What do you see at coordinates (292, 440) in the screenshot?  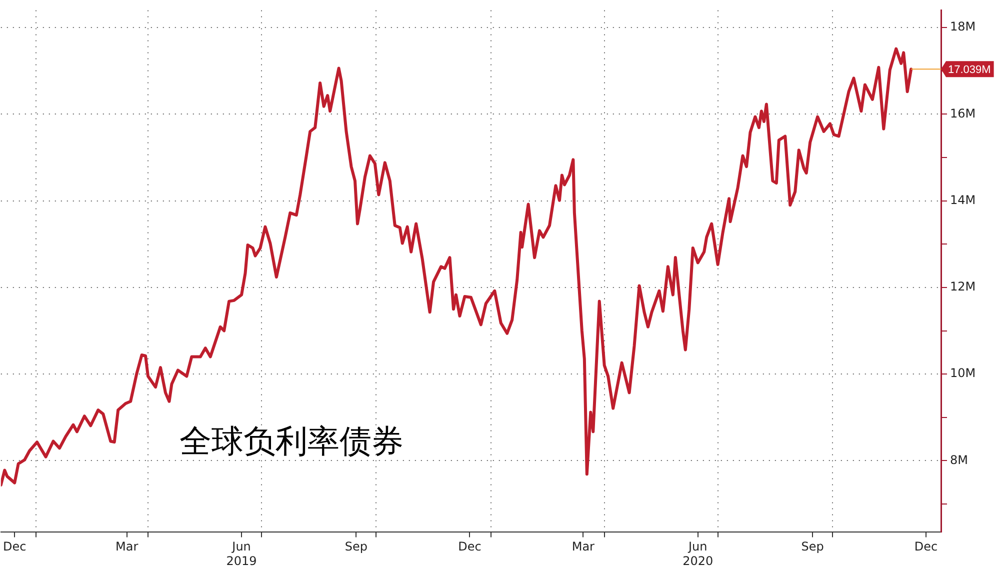 I see `annotation: 全球负利率债券` at bounding box center [292, 440].